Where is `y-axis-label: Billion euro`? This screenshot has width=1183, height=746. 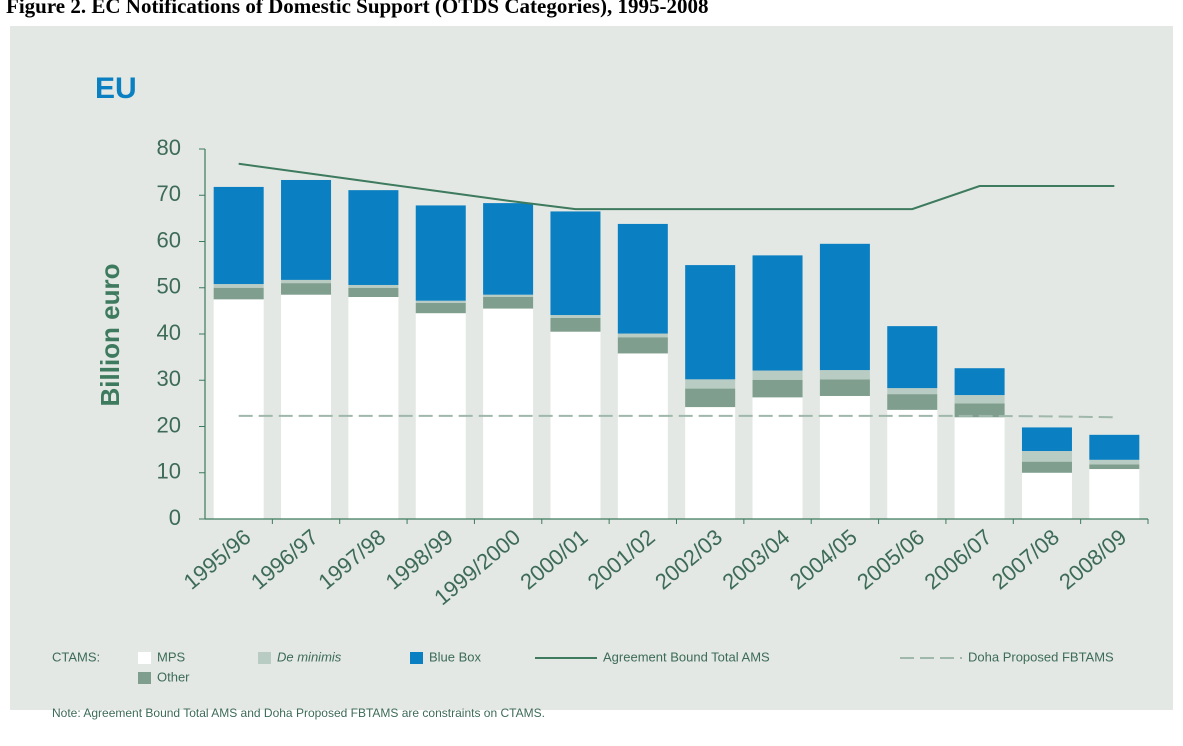
y-axis-label: Billion euro is located at coordinates (110, 335).